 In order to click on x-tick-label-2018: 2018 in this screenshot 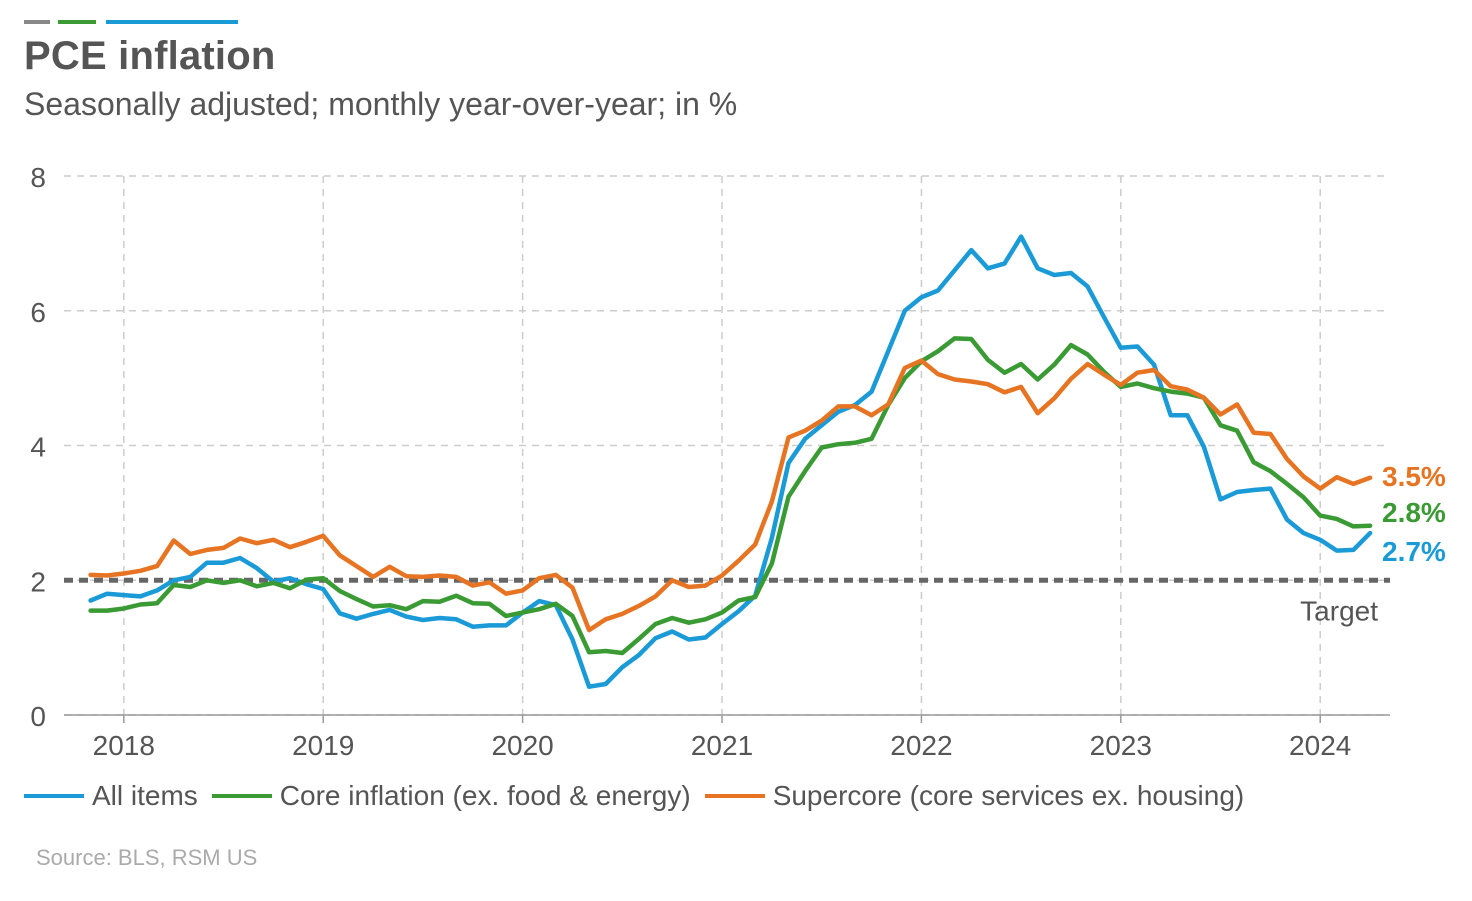, I will do `click(124, 745)`.